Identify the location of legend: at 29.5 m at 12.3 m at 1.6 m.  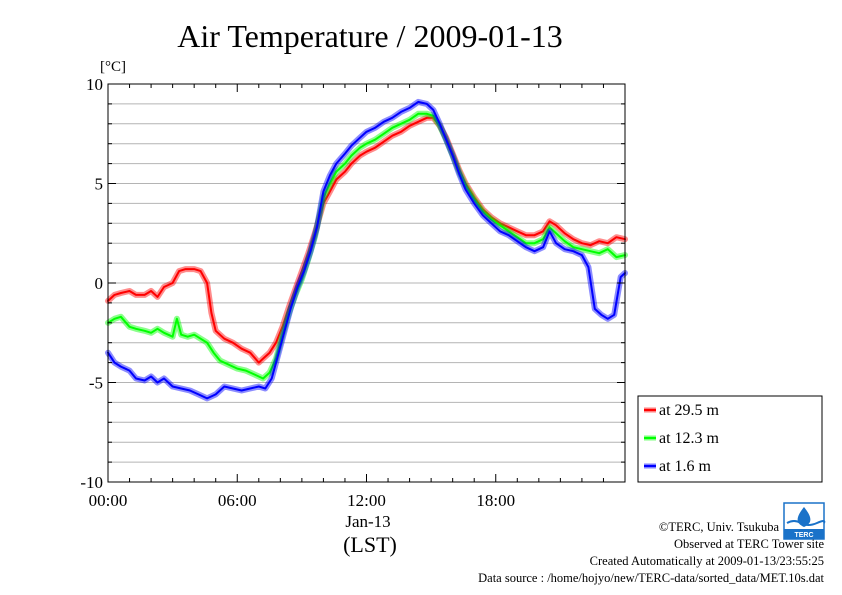
(730, 439).